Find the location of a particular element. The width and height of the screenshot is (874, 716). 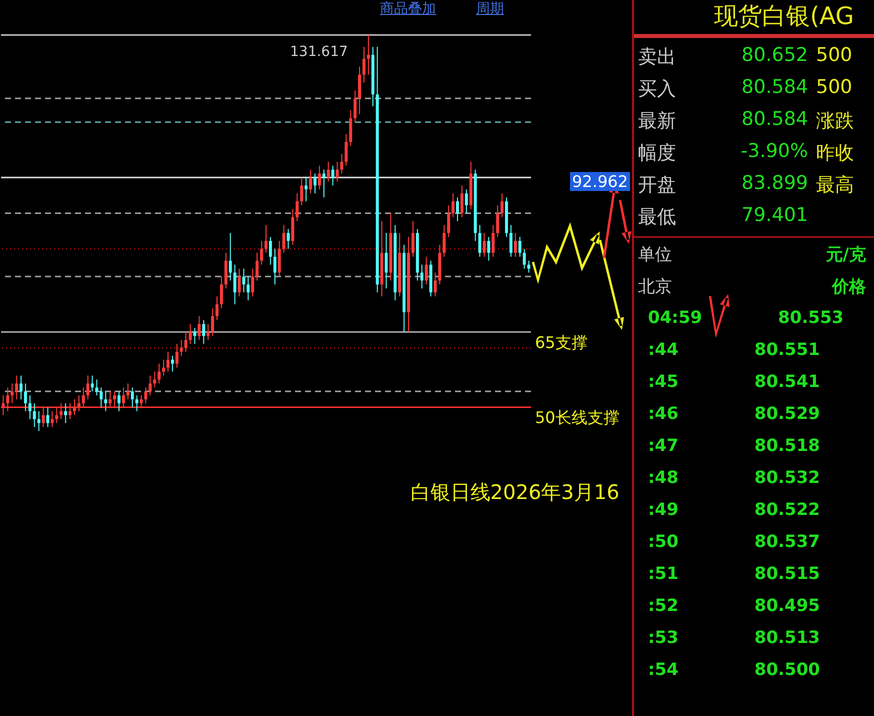

text: 83.899 is located at coordinates (774, 184).